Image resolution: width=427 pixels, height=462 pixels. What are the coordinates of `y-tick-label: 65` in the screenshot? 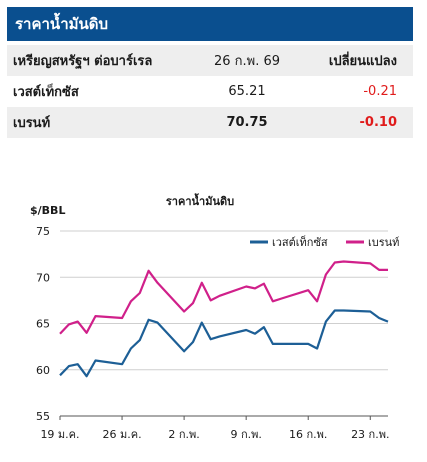 It's located at (43, 324).